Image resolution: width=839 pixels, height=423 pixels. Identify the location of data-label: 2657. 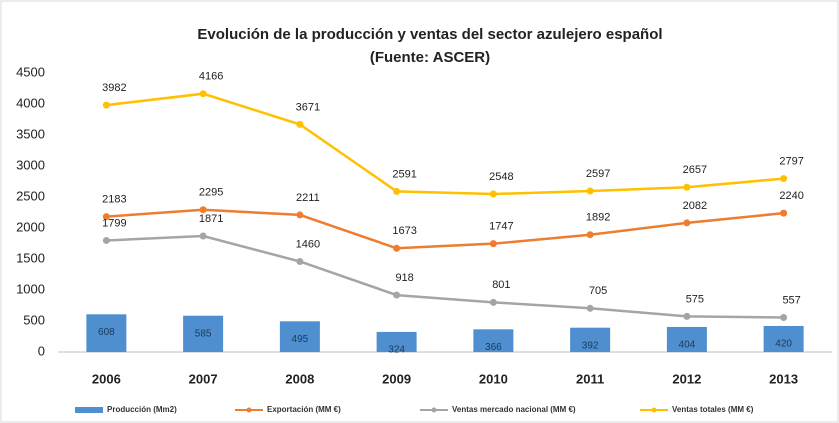
(695, 170).